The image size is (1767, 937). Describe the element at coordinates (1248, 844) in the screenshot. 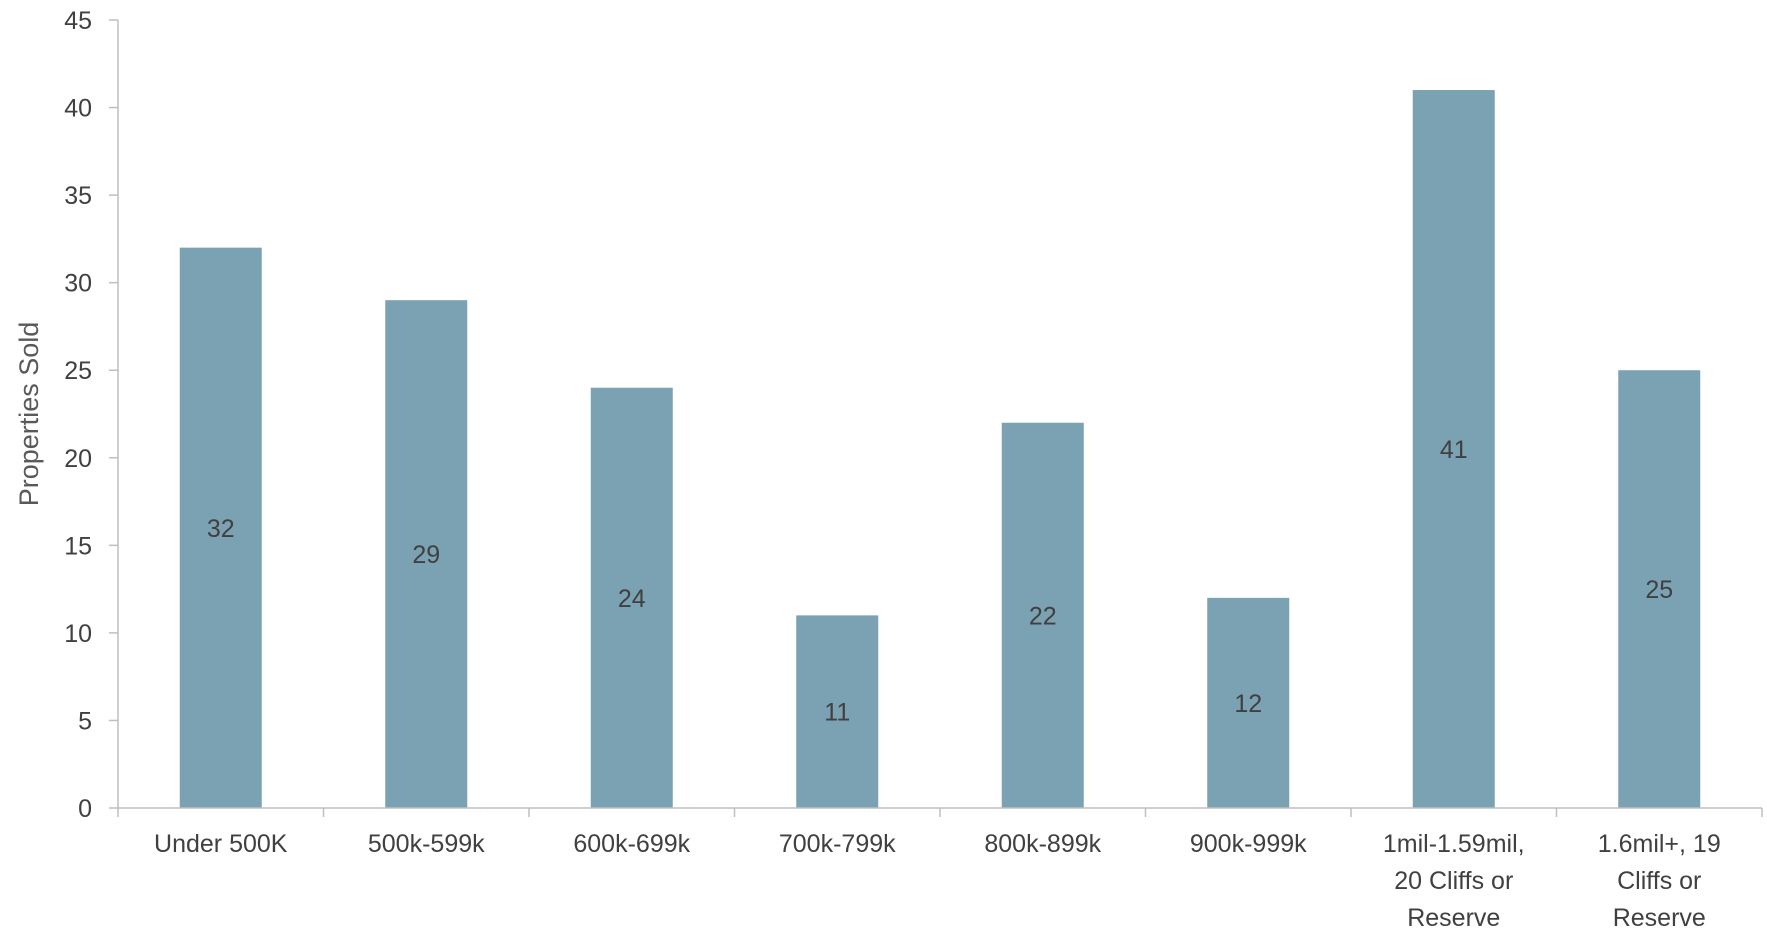

I see `x-tick-label: 900k-999k` at that location.